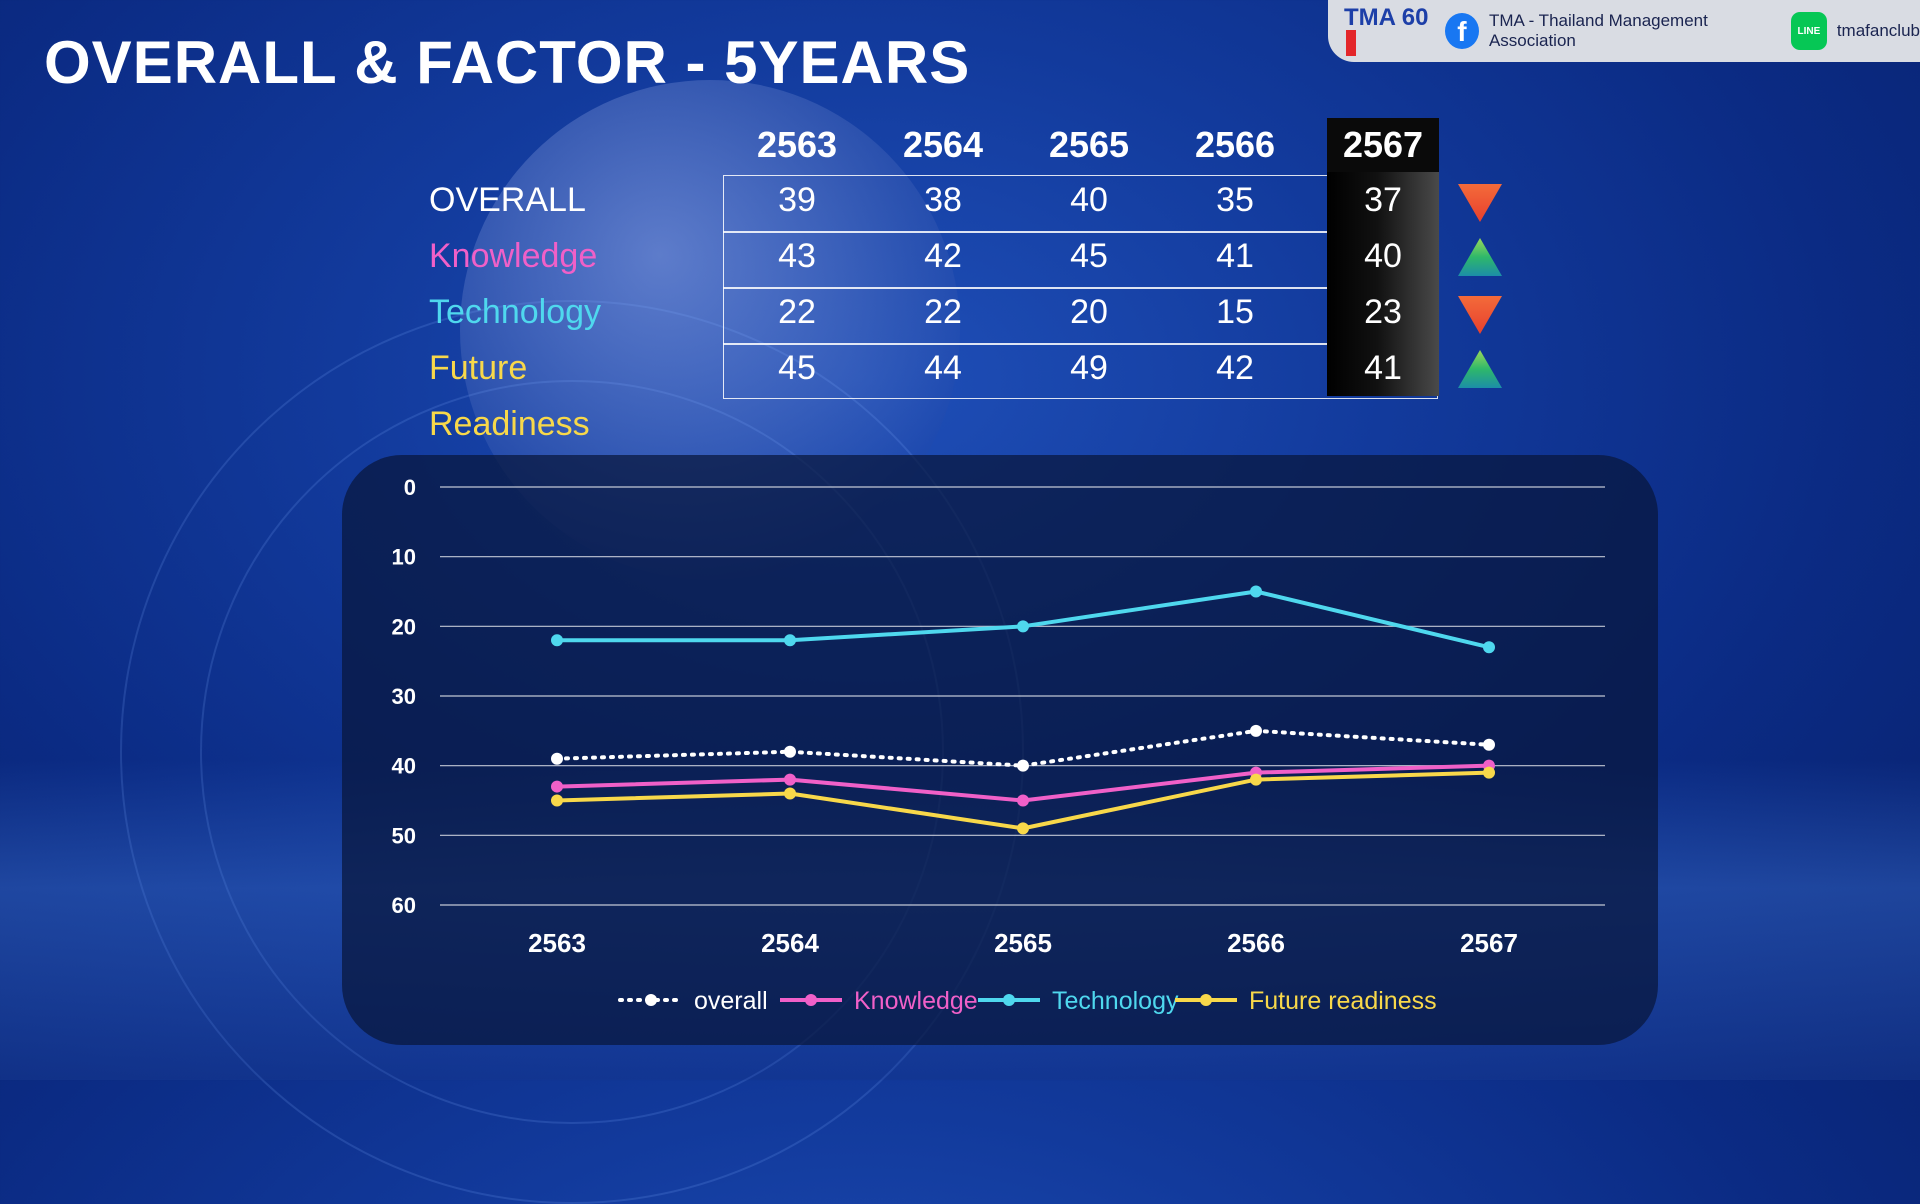  Describe the element at coordinates (943, 368) in the screenshot. I see `table-cell: 44` at that location.